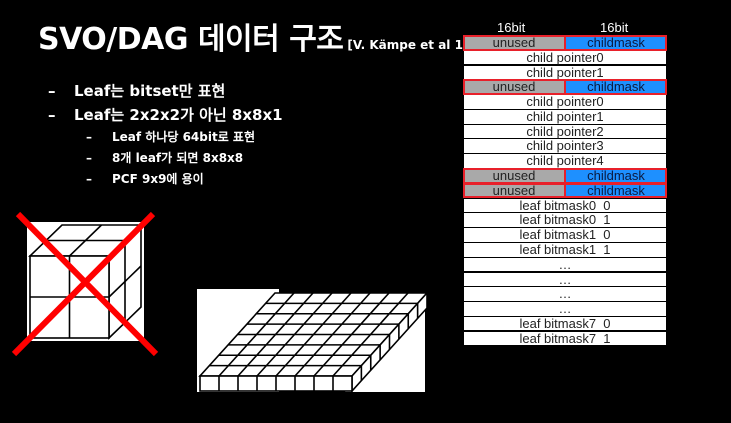 The height and width of the screenshot is (423, 731). What do you see at coordinates (178, 115) in the screenshot?
I see `bullet-text: Leaf는 2x2x2가 아닌 8x8x1` at bounding box center [178, 115].